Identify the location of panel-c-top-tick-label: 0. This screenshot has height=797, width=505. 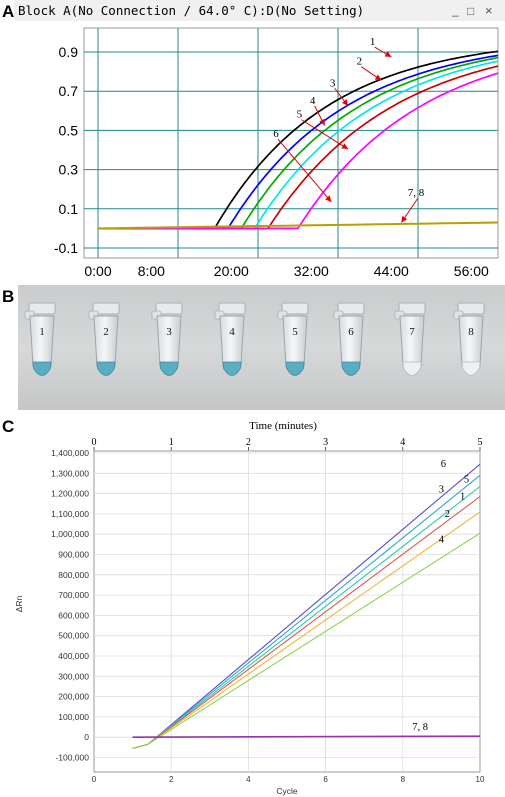
(94, 442).